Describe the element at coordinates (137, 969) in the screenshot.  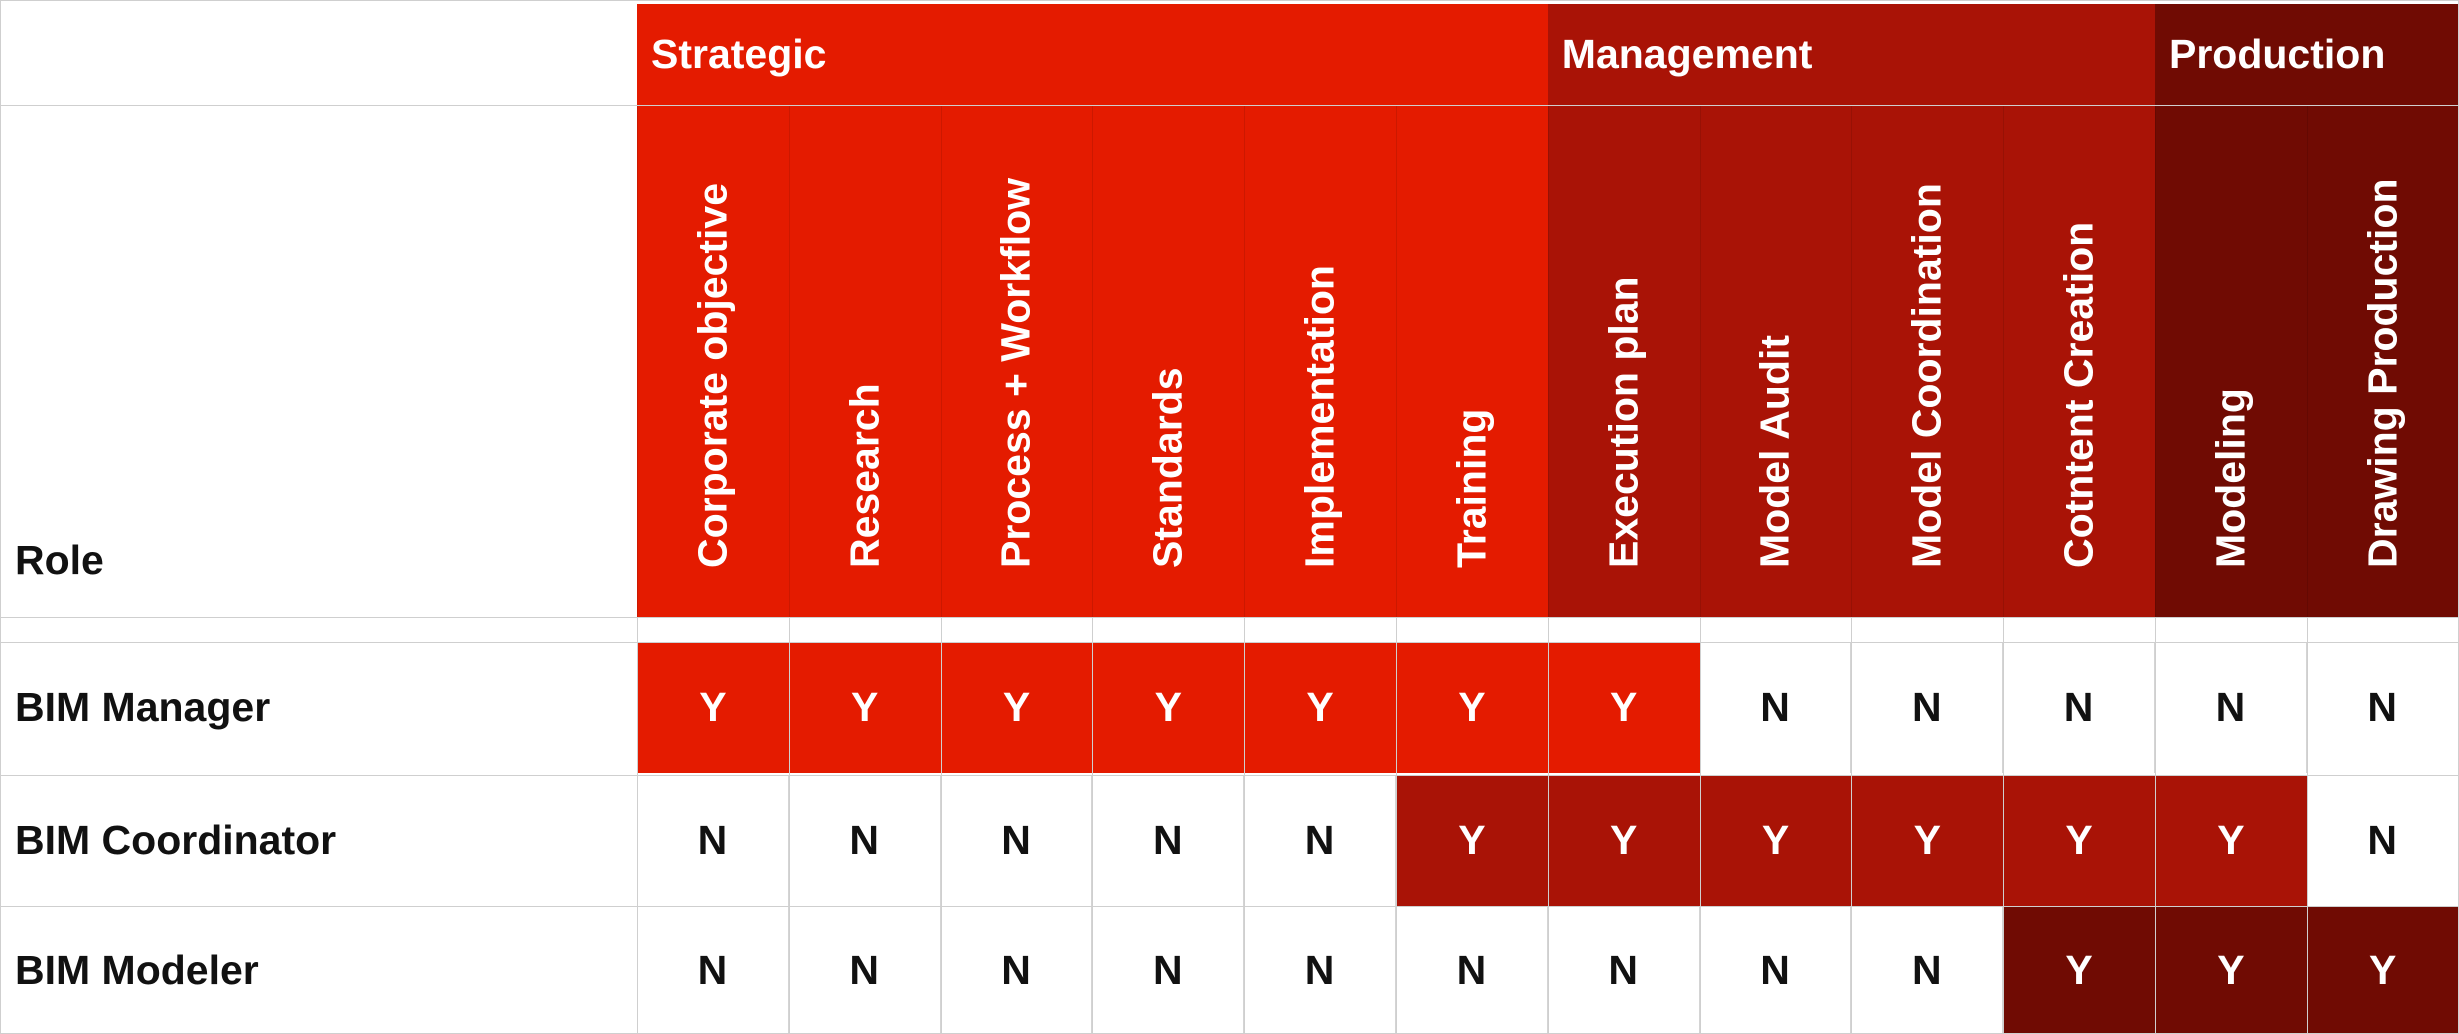
I see `row-label: BIM Modeler` at that location.